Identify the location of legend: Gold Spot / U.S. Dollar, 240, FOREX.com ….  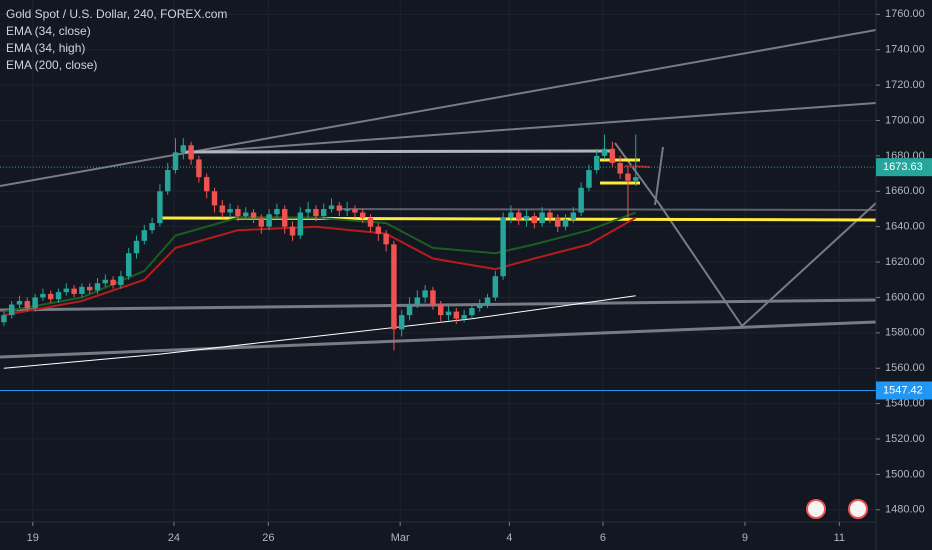
(116, 39).